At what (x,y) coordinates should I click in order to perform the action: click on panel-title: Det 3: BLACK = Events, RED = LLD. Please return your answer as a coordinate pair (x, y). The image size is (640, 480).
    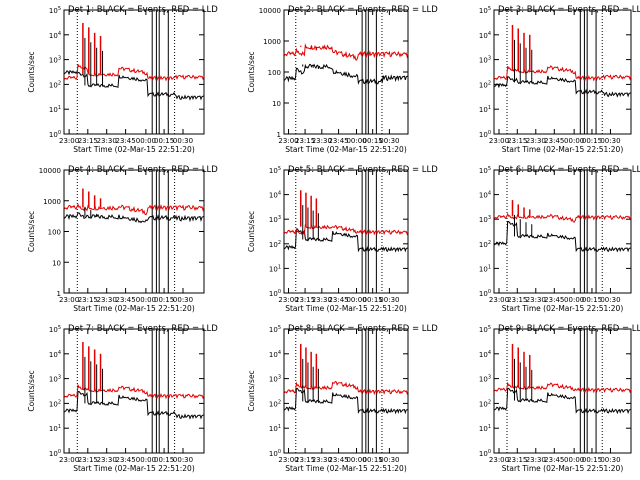
    Looking at the image, I should click on (569, 10).